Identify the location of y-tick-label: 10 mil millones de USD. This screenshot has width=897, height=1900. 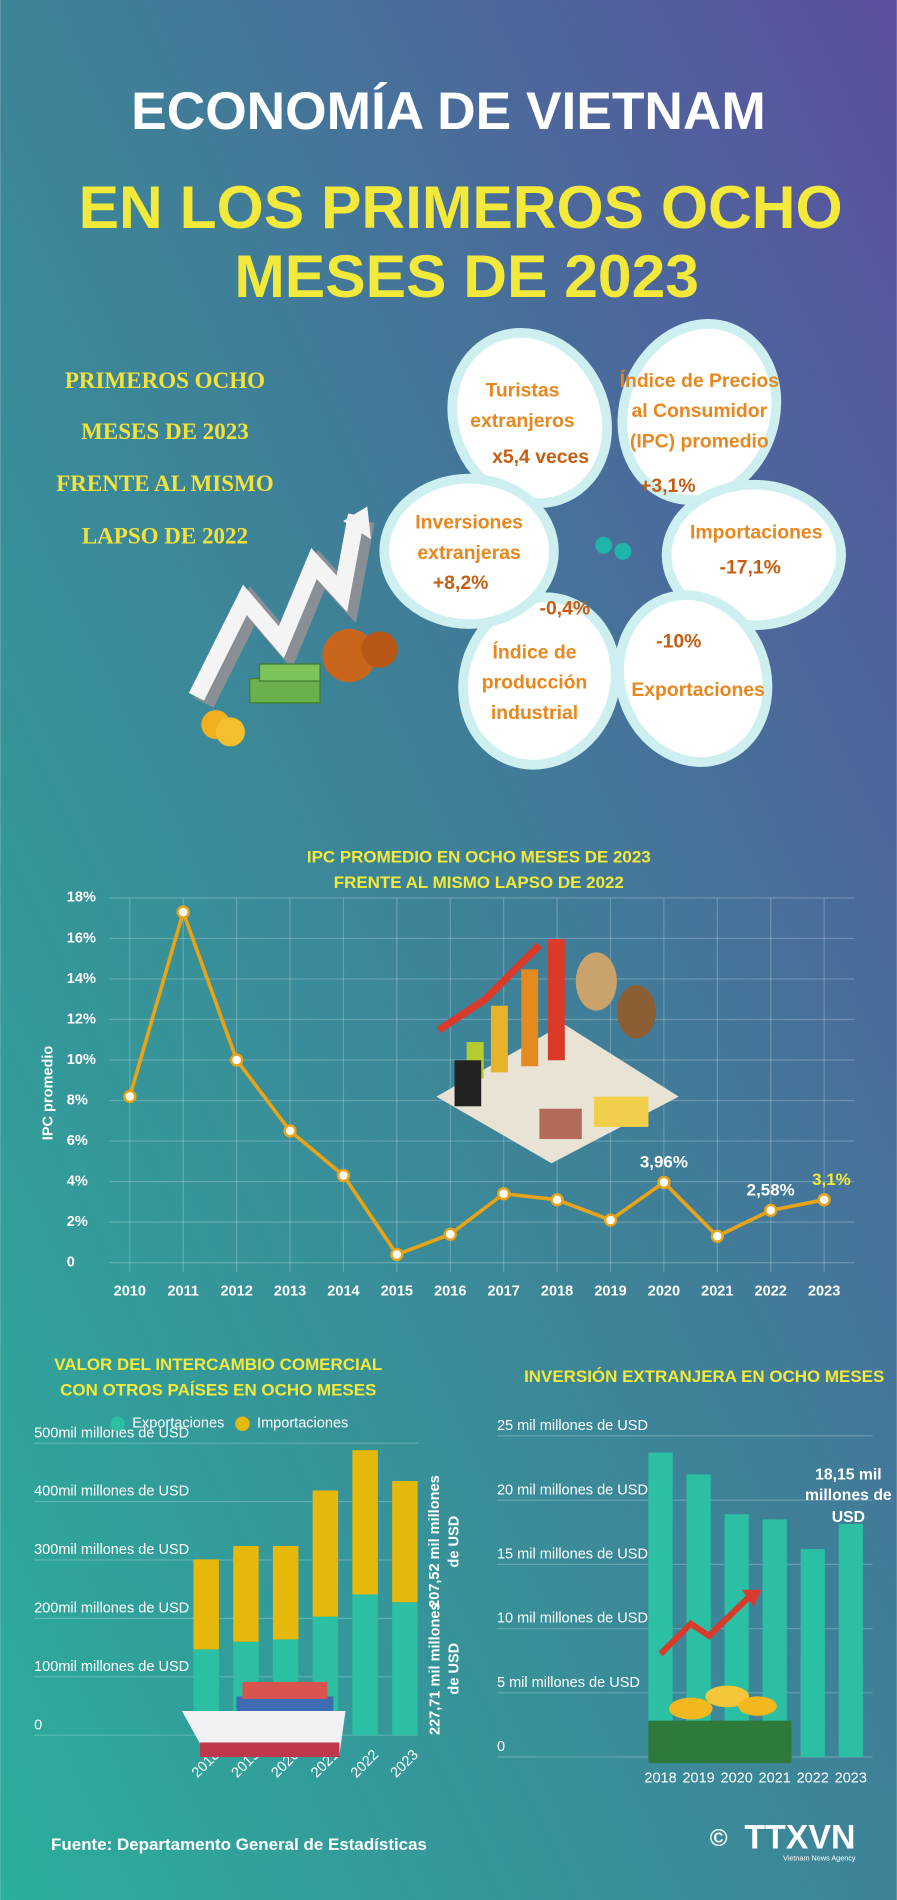
(572, 1619).